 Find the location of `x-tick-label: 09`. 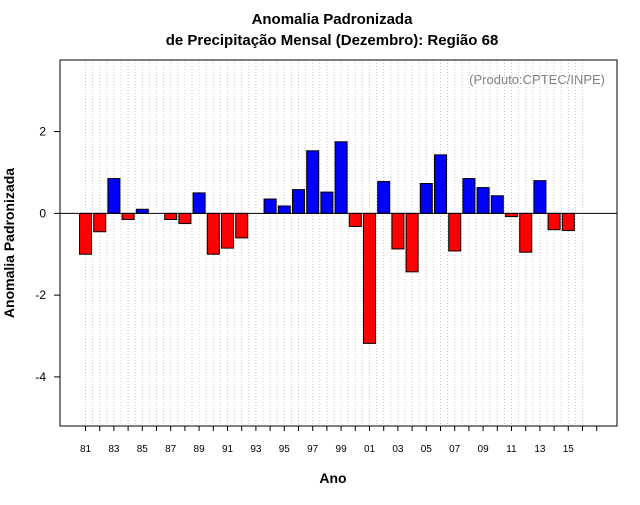

x-tick-label: 09 is located at coordinates (484, 449).